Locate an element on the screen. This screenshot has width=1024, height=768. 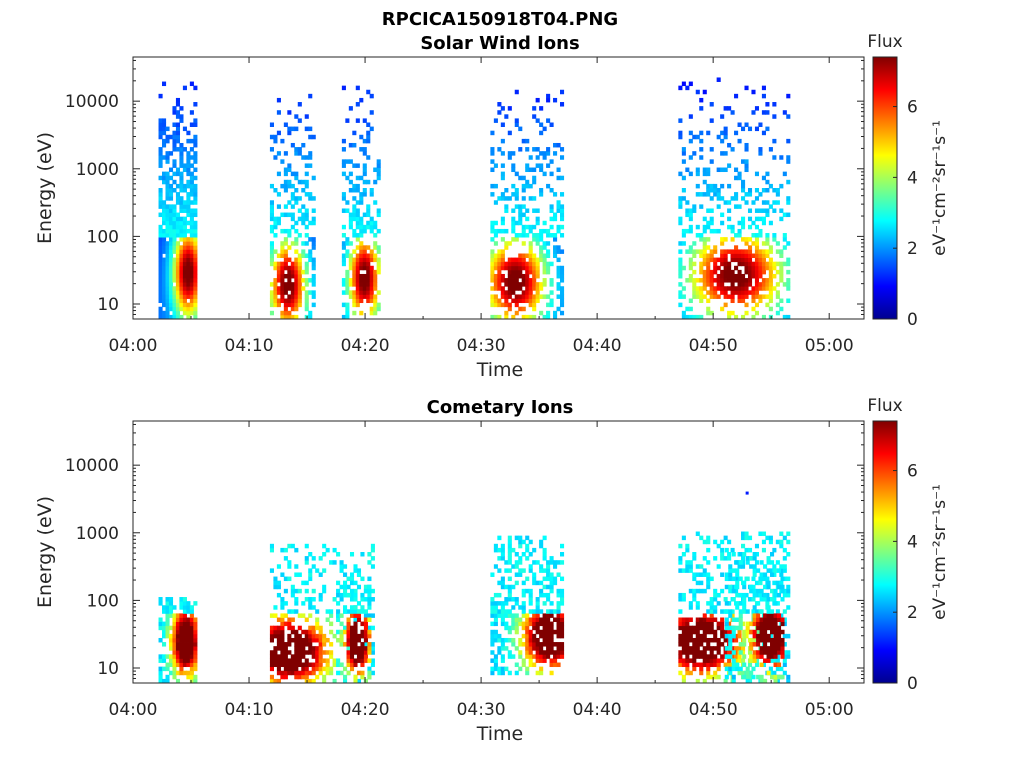
y-tick-label: 10 is located at coordinates (108, 305).